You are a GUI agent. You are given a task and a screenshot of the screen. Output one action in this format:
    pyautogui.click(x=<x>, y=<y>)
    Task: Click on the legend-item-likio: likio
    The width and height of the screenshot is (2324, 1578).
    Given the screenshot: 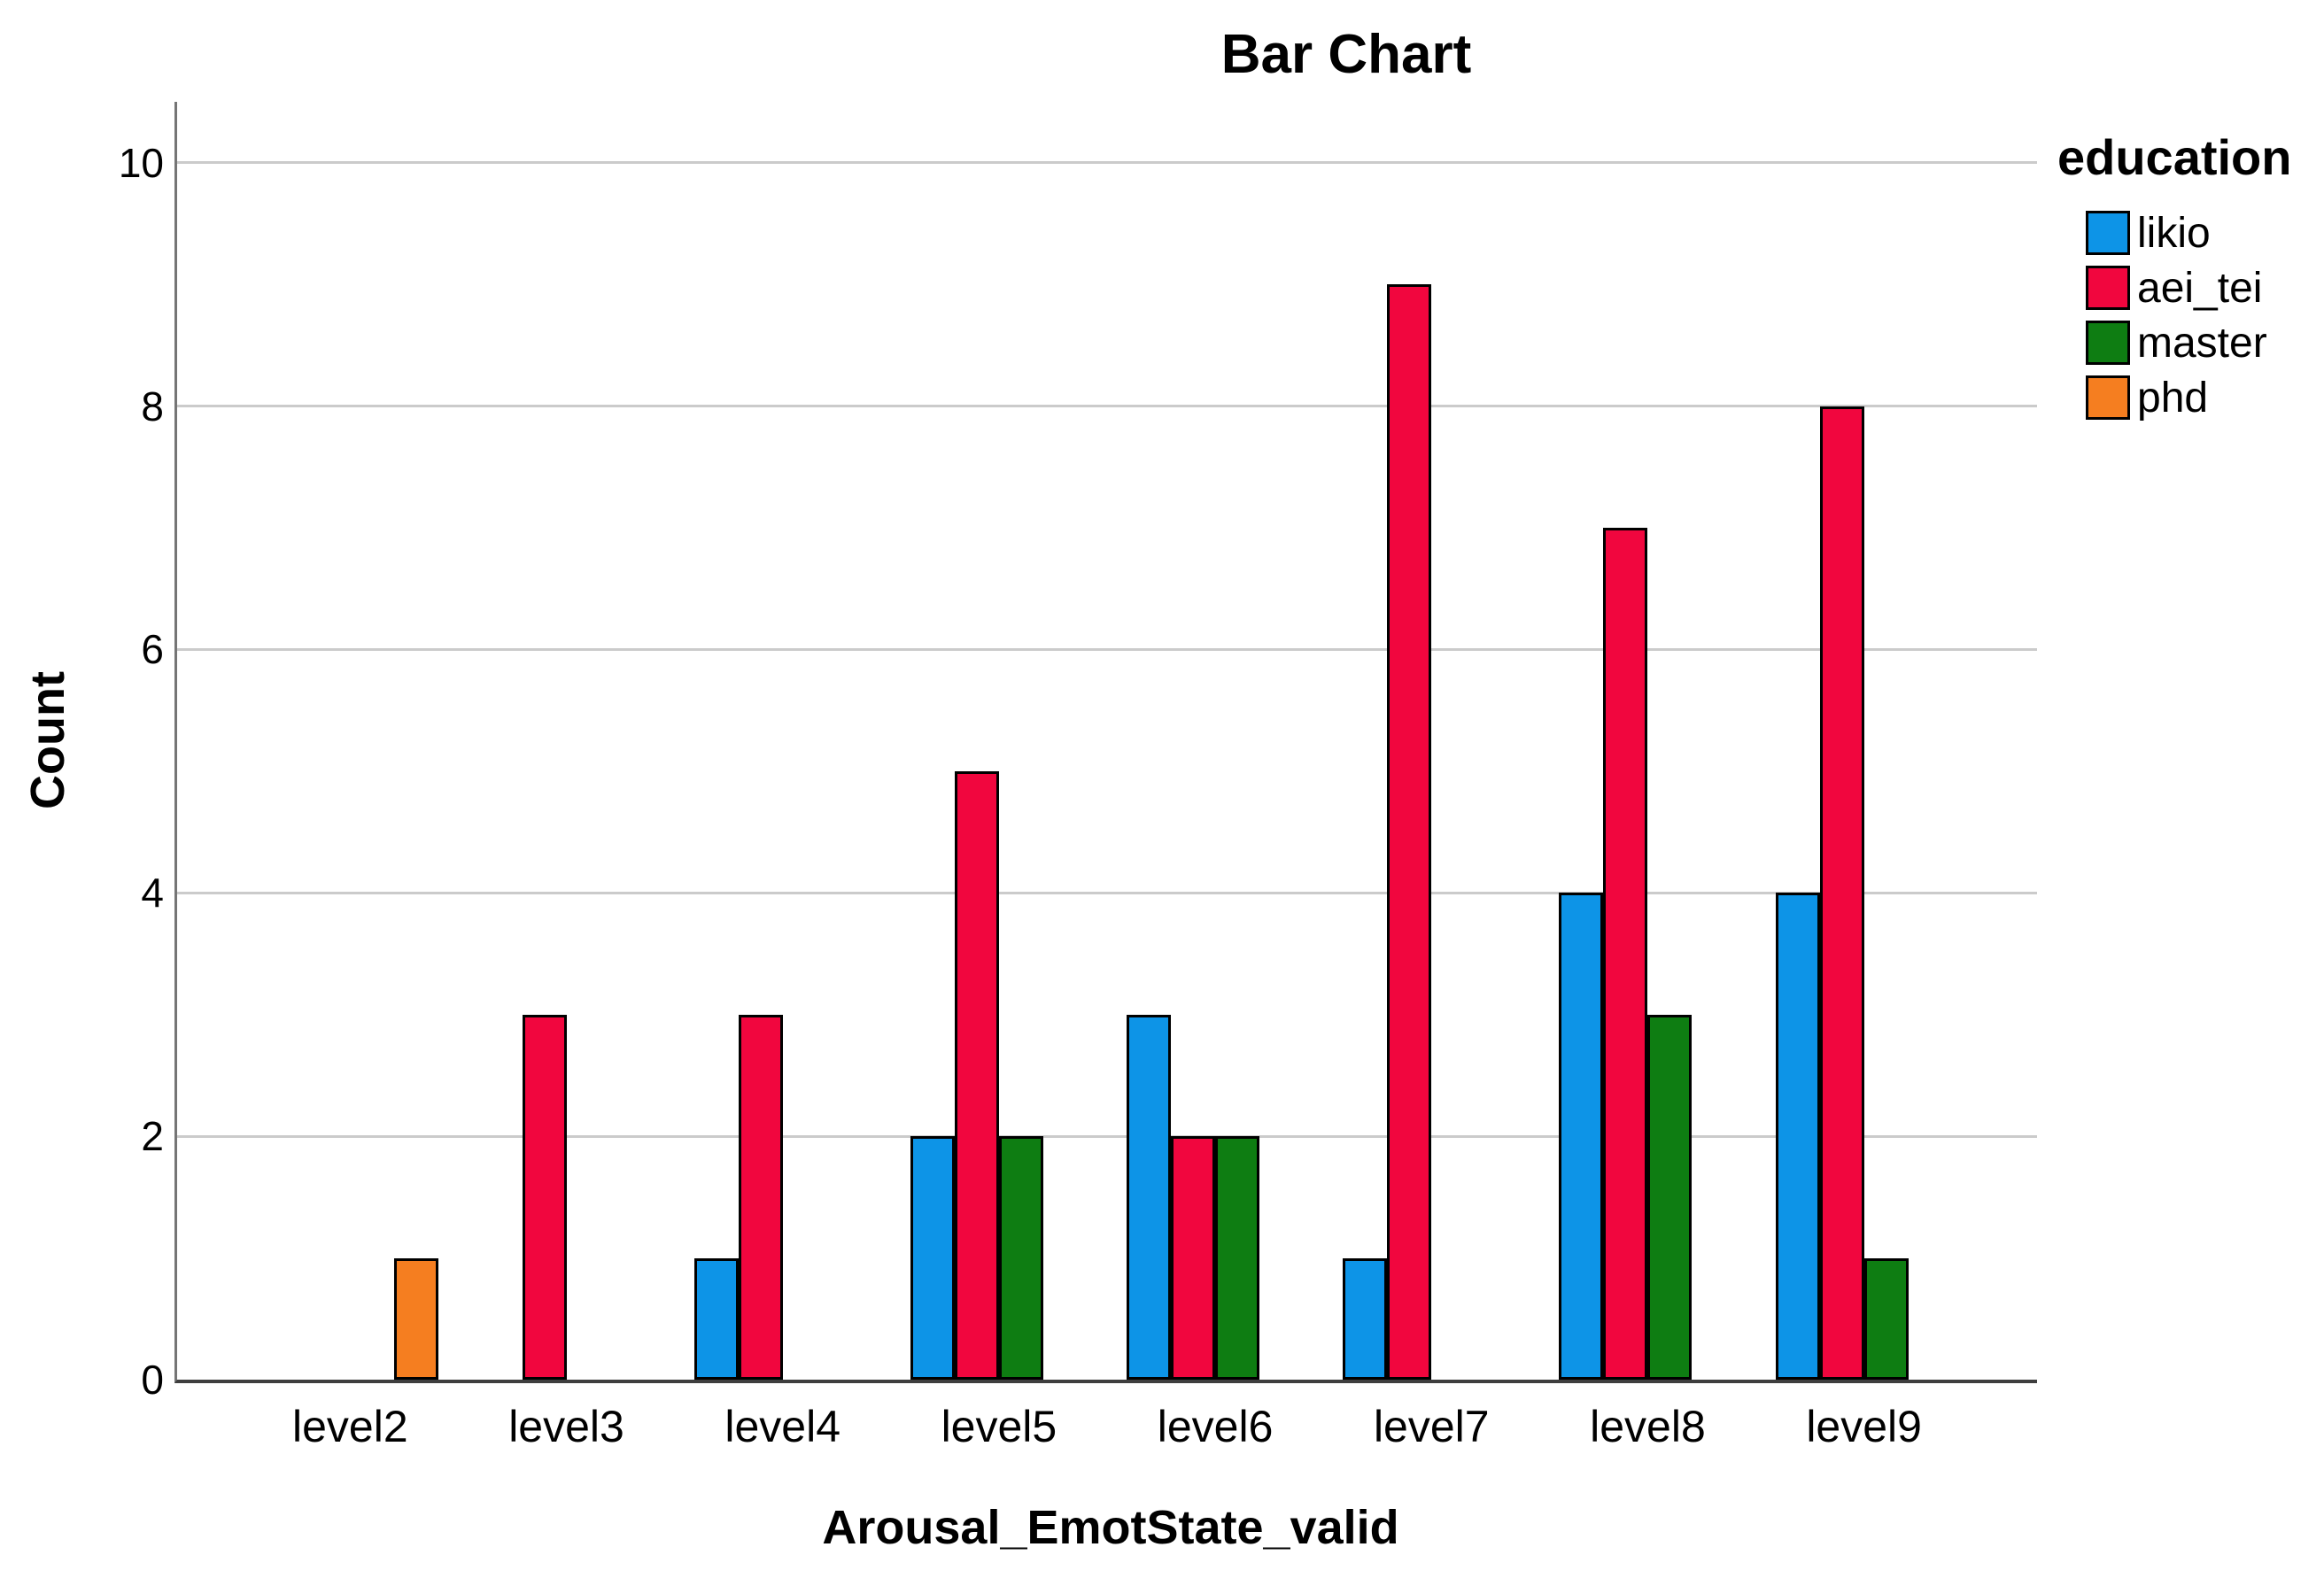 What is the action you would take?
    pyautogui.click(x=2188, y=233)
    